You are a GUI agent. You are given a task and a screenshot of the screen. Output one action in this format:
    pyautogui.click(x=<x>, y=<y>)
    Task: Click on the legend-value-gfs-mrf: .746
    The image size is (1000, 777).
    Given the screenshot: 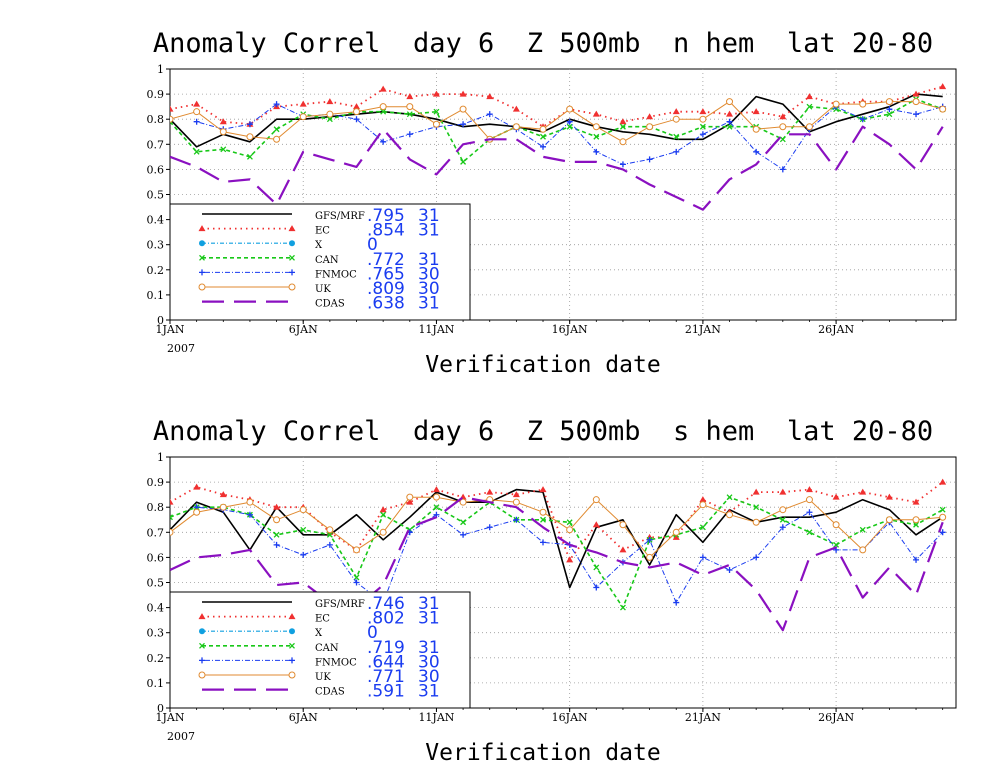 What is the action you would take?
    pyautogui.click(x=386, y=604)
    